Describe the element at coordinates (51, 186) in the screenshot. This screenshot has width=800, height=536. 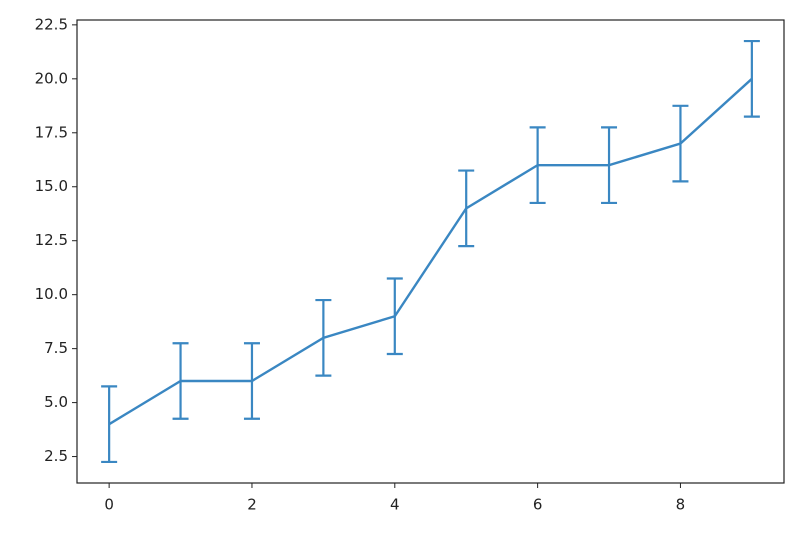
I see `y-tick-label: 15.0` at that location.